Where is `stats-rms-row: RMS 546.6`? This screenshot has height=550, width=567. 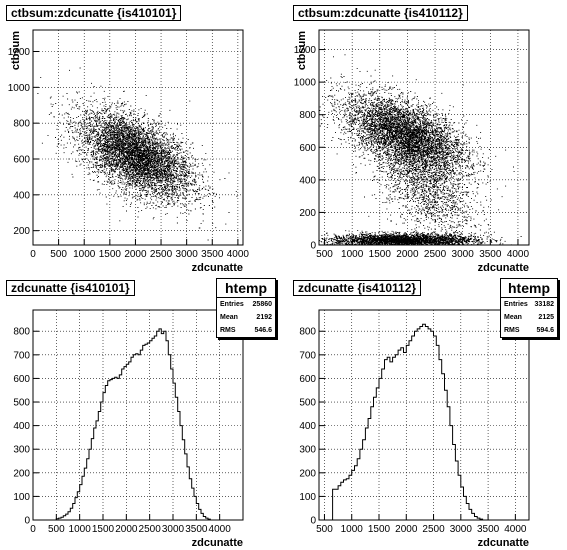
stats-rms-row: RMS 546.6 is located at coordinates (246, 330).